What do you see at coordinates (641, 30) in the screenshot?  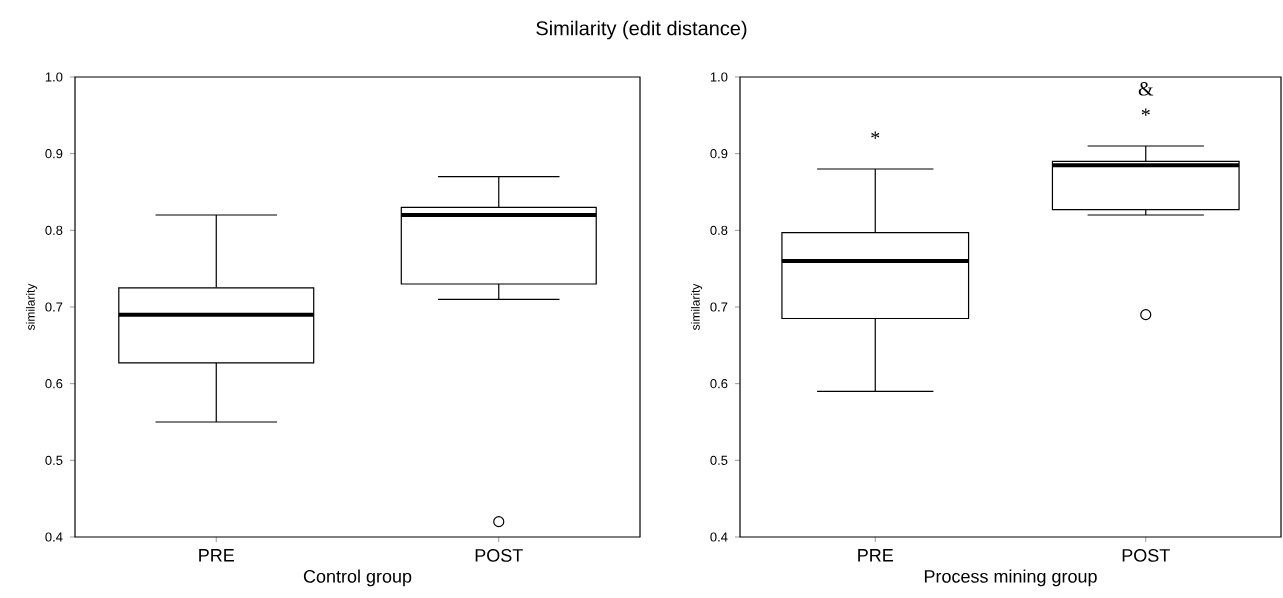 I see `chart-title: Similarity (edit distance)` at bounding box center [641, 30].